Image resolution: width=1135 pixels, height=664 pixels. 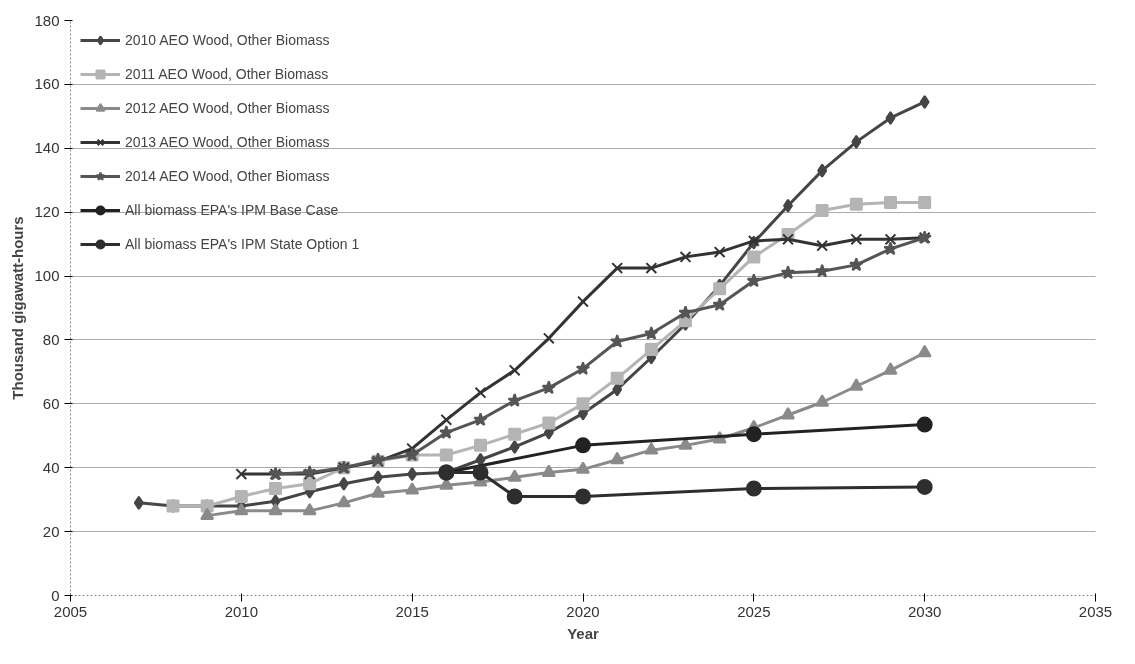 I want to click on y-tick-label: 0, so click(x=55, y=595).